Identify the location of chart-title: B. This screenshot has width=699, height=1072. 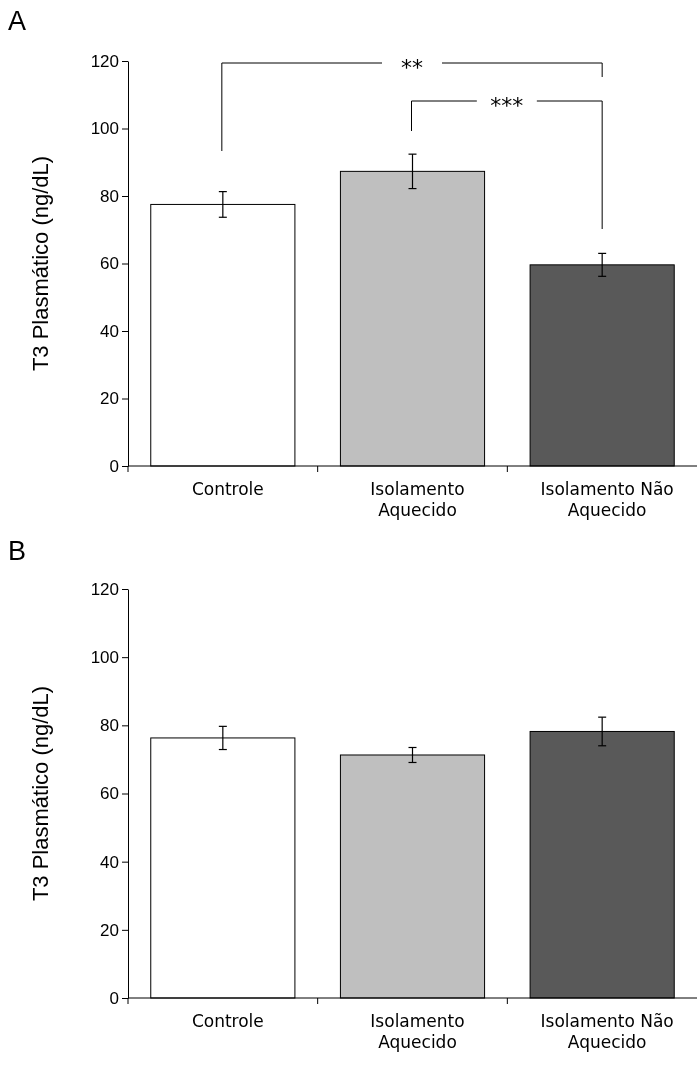
(17, 551).